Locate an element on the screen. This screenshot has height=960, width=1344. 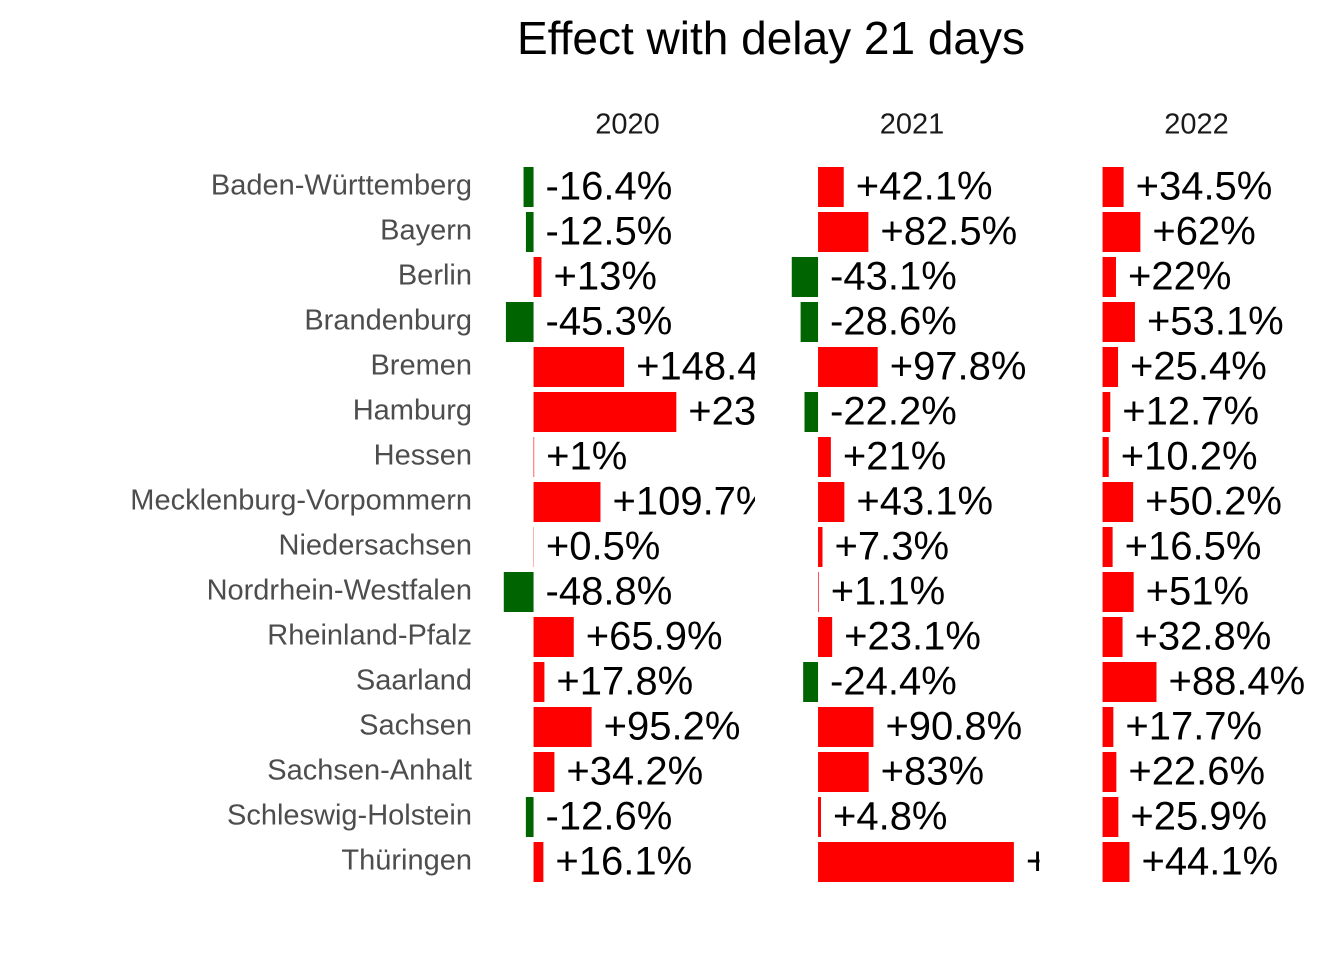
value-label: +0.5% is located at coordinates (603, 547).